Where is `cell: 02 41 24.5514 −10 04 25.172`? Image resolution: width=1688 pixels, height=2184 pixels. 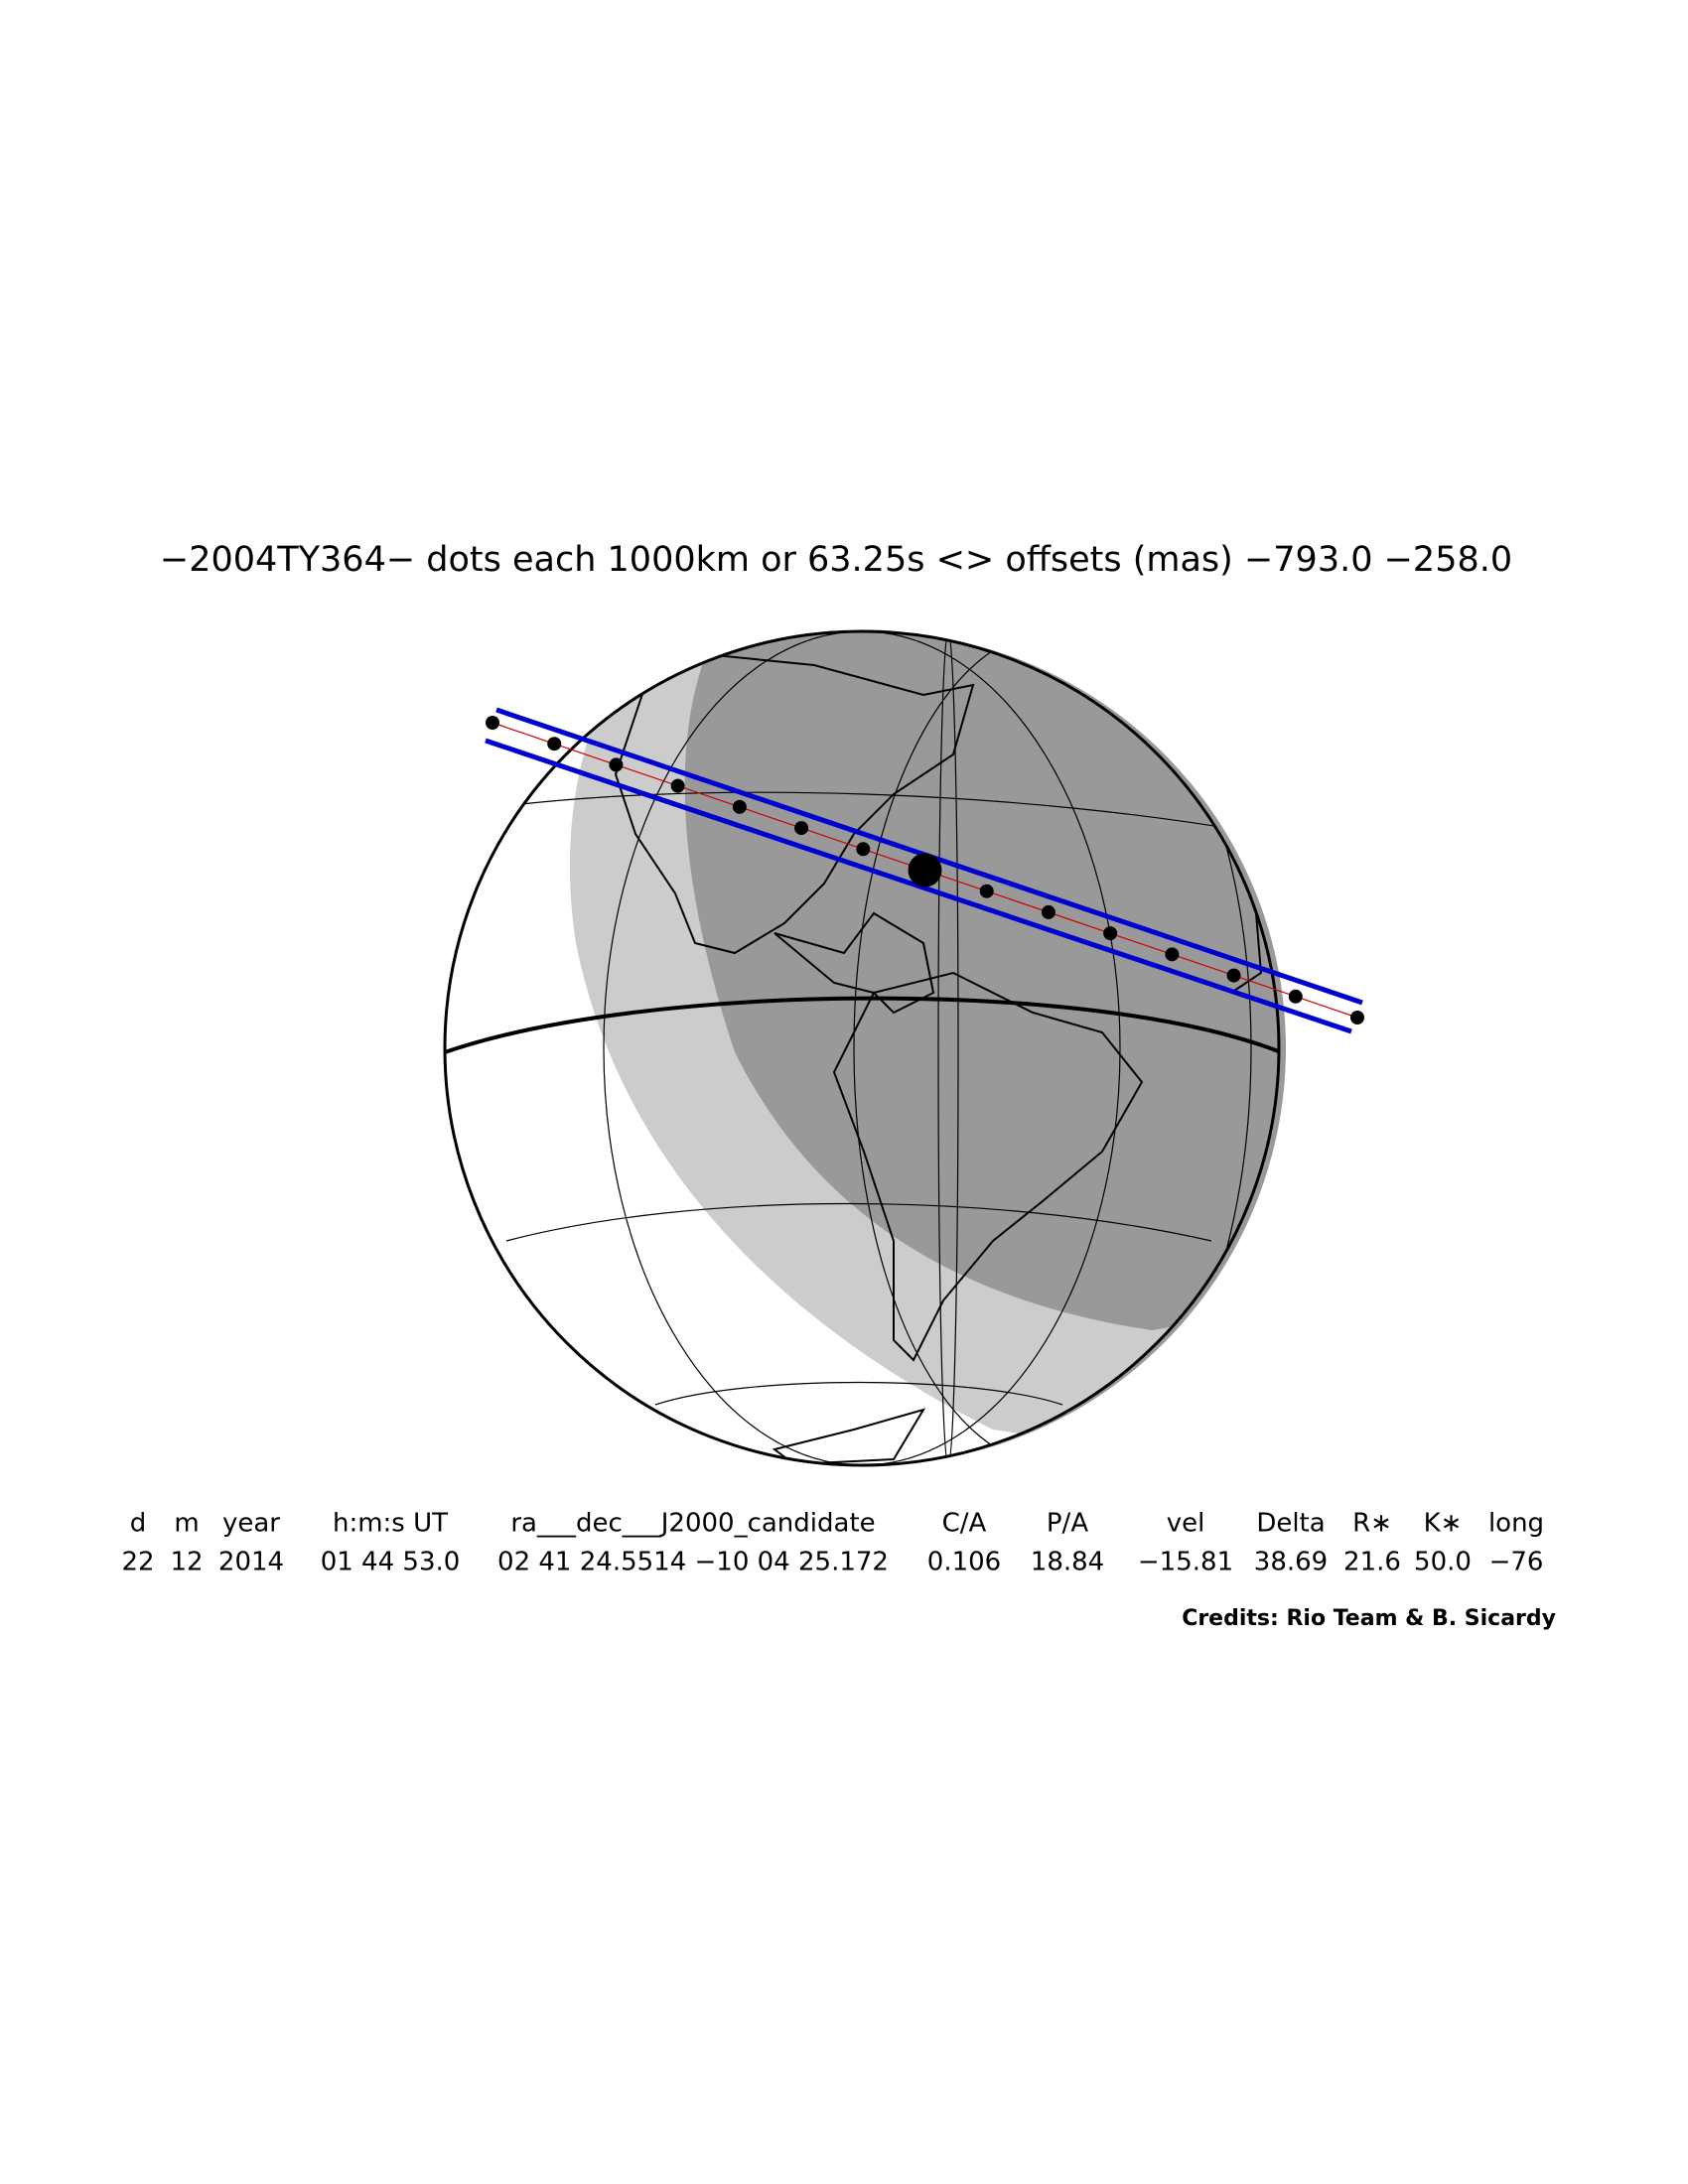
cell: 02 41 24.5514 −10 04 25.172 is located at coordinates (693, 1562).